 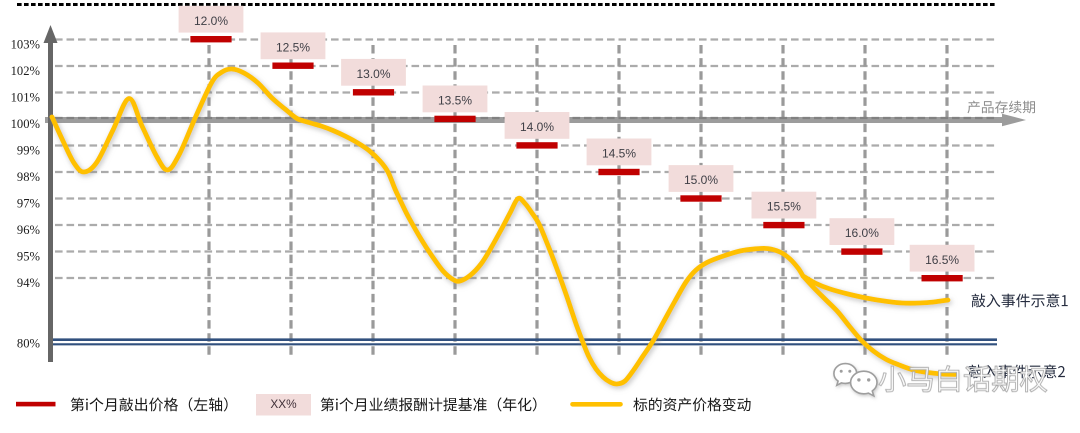 What do you see at coordinates (373, 74) in the screenshot?
I see `svg-text: 13.0%` at bounding box center [373, 74].